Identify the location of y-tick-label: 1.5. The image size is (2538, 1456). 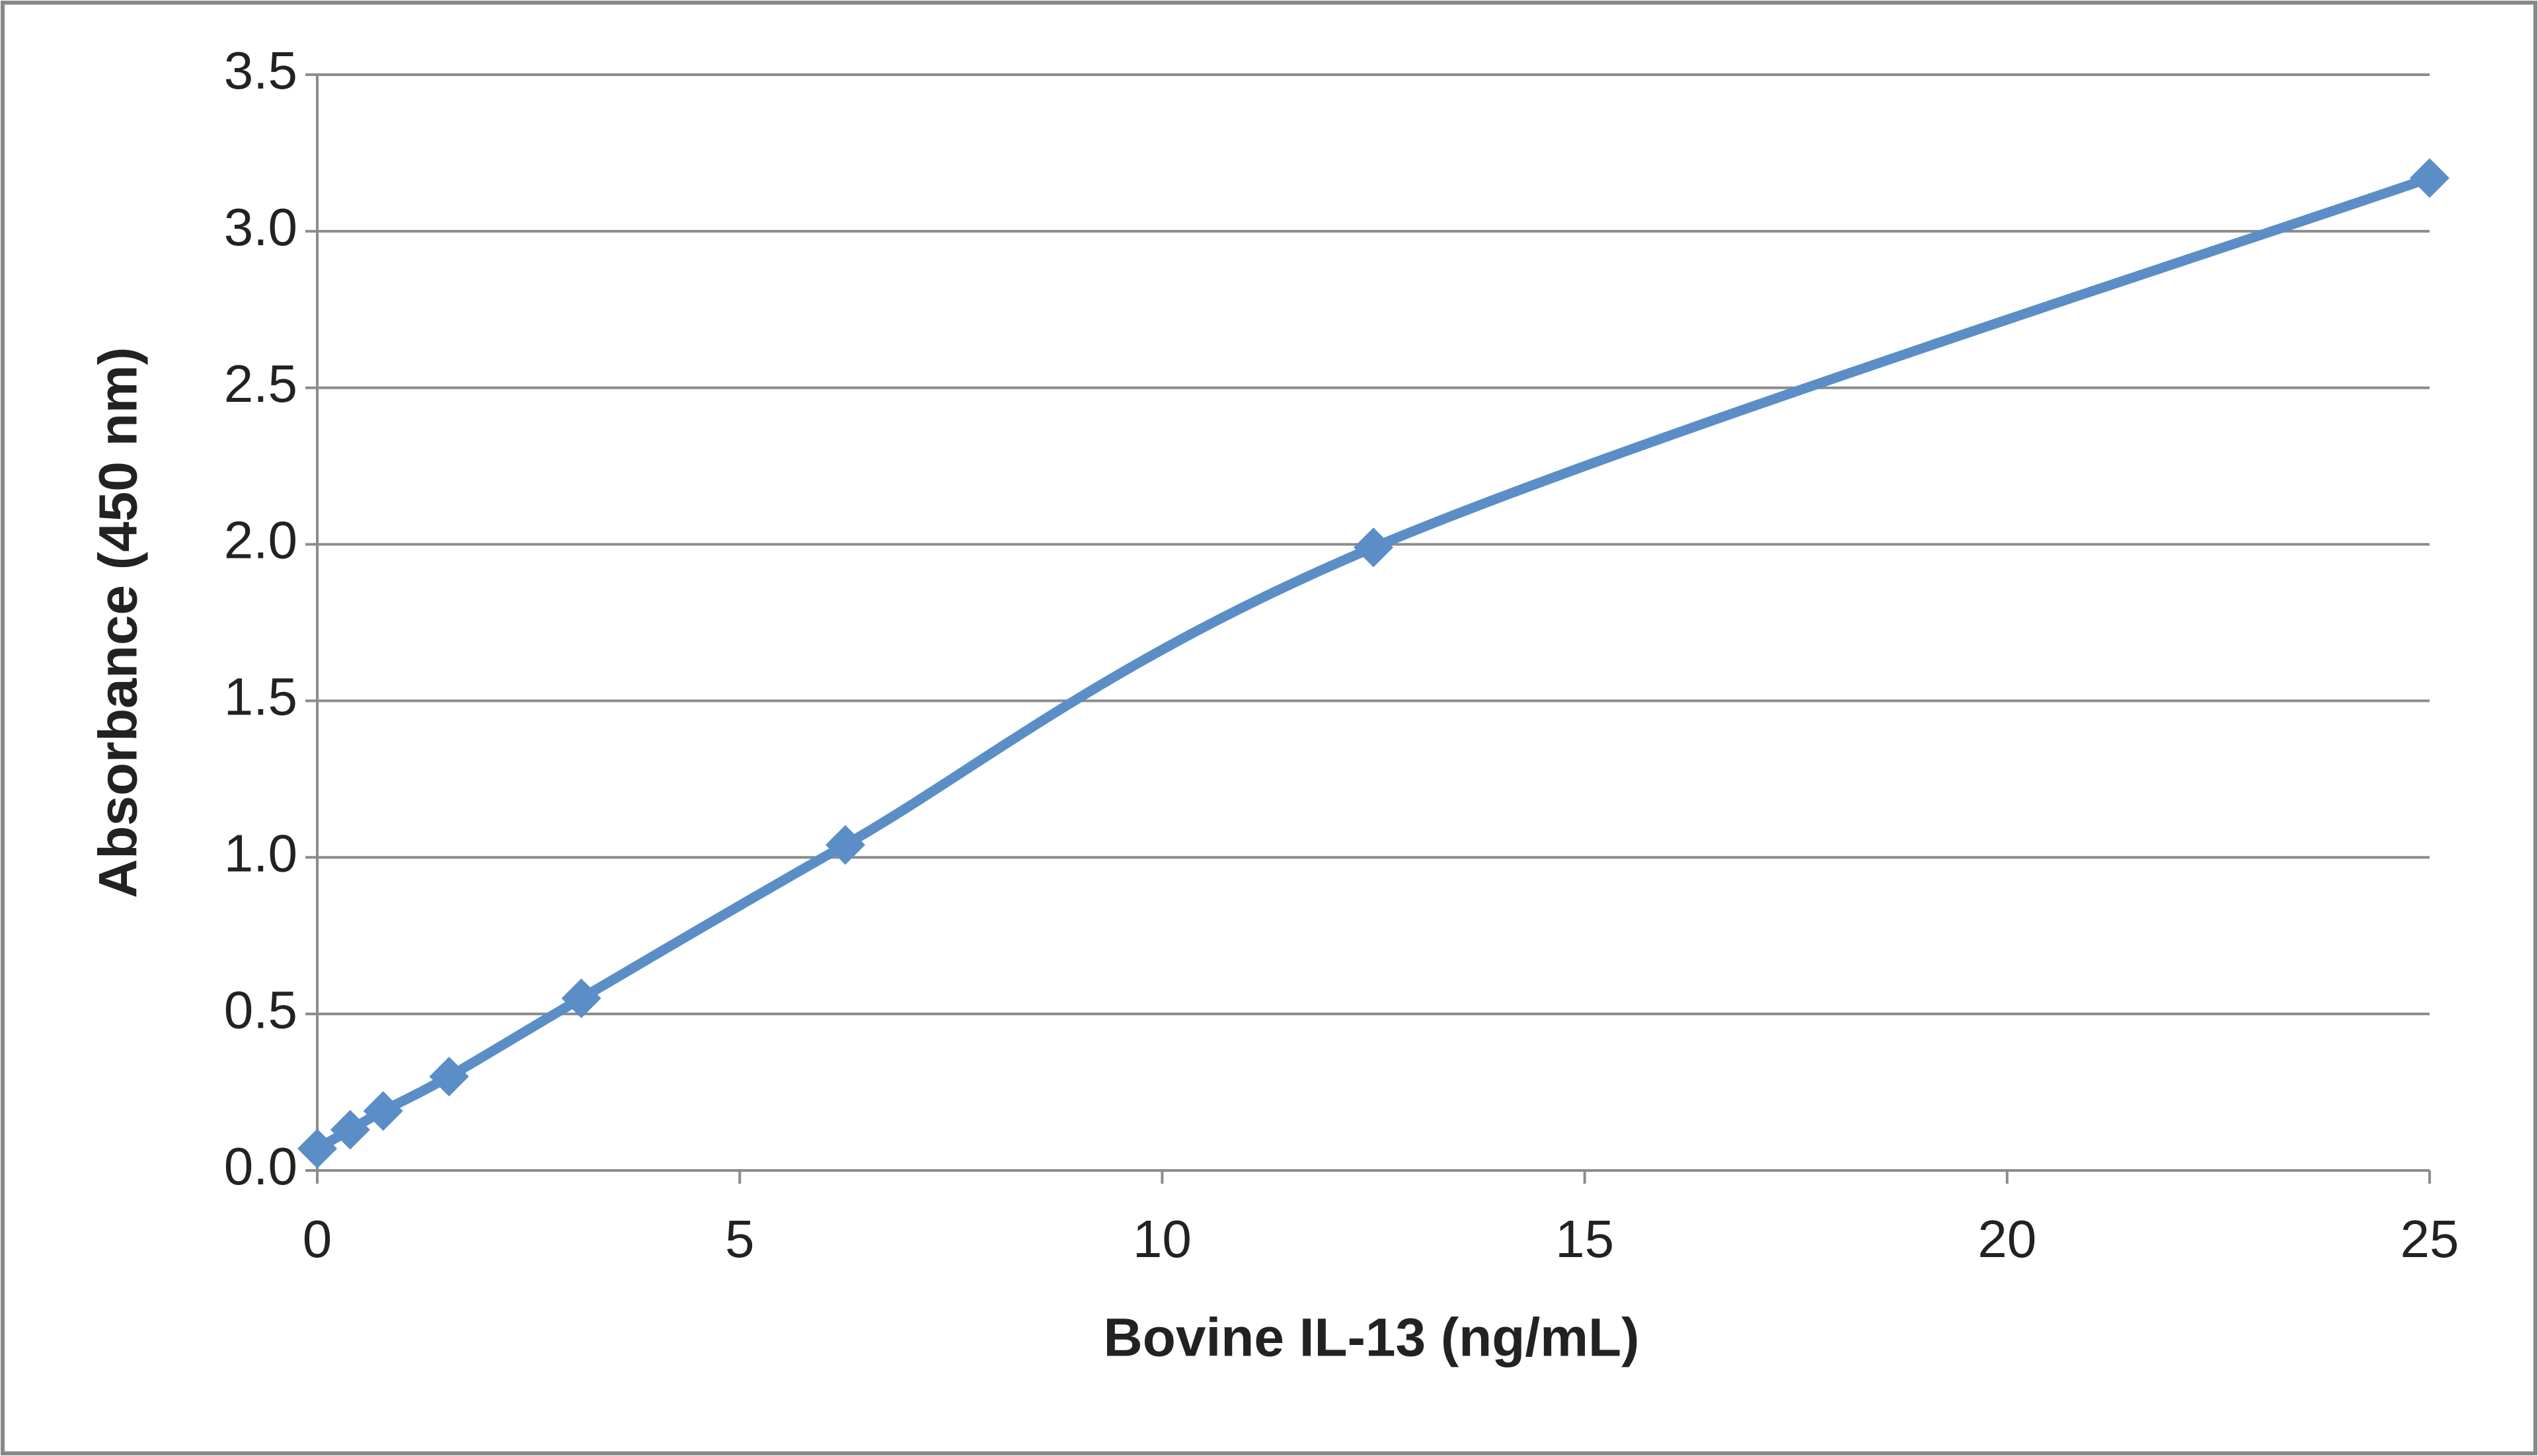
(260, 697).